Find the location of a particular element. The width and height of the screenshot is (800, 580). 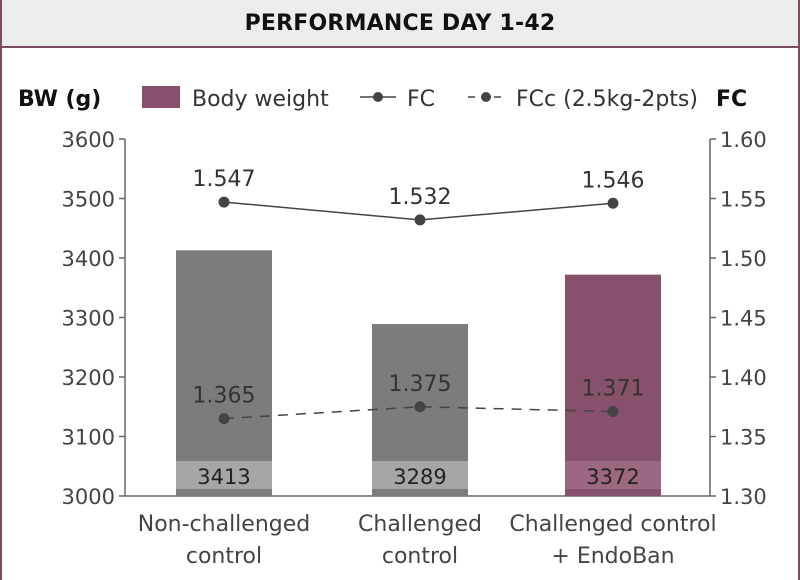

fcc-data-label: 1.371 is located at coordinates (613, 389).